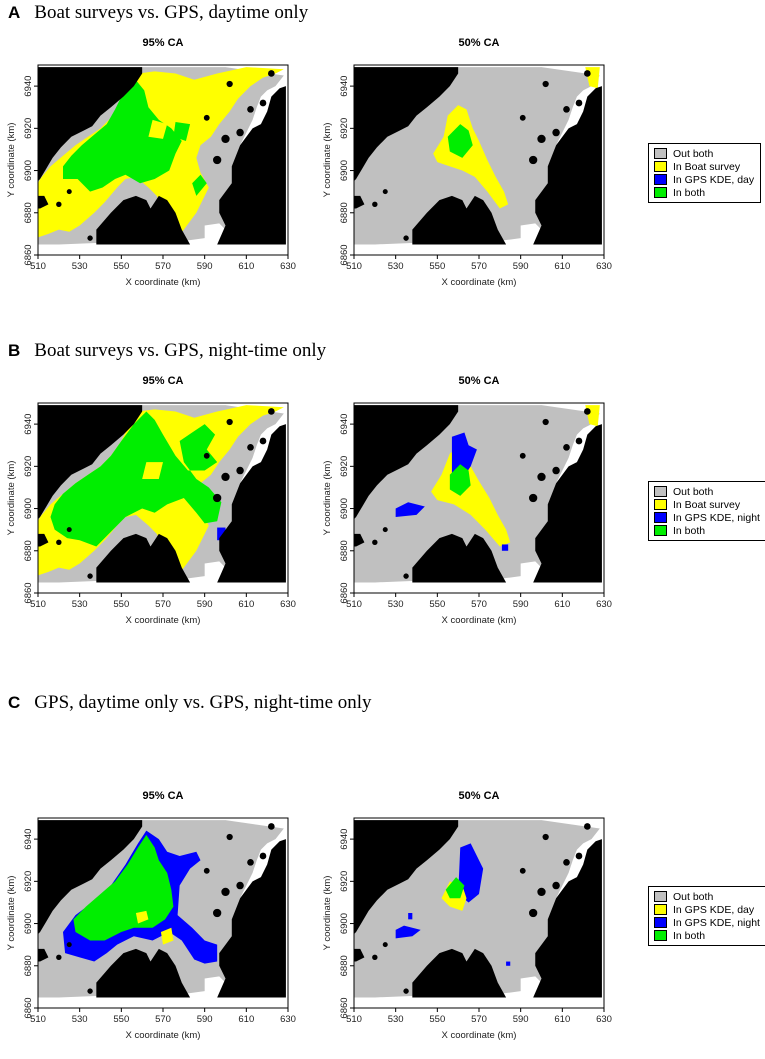 This screenshot has width=765, height=1059. Describe the element at coordinates (14, 702) in the screenshot. I see `panel-c-letter: C` at that location.